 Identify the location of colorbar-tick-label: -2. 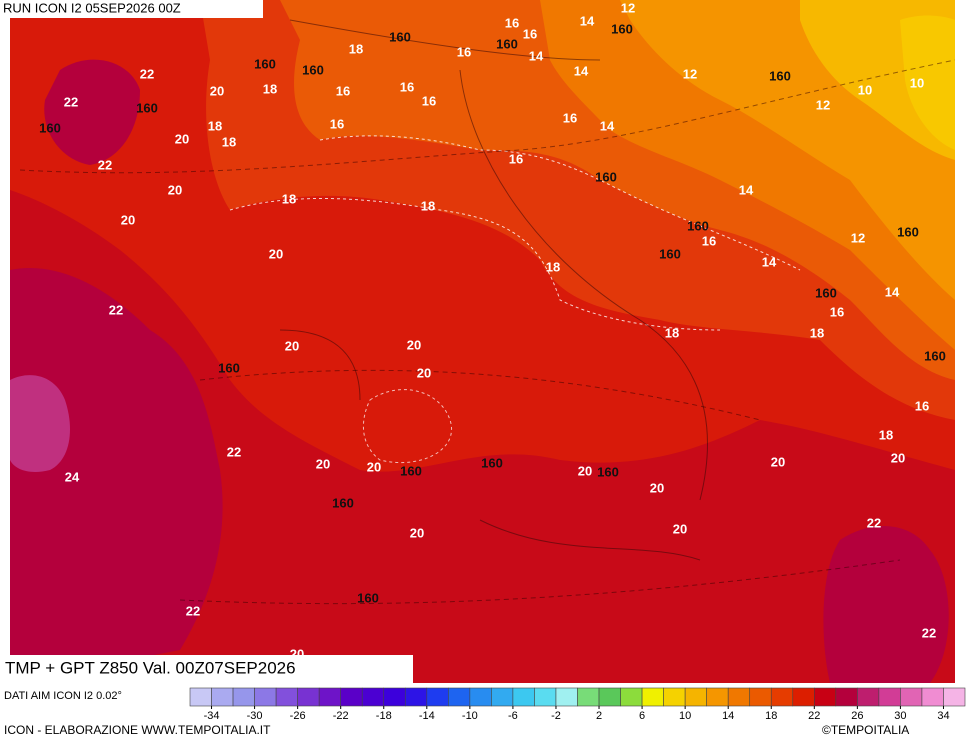
(556, 716).